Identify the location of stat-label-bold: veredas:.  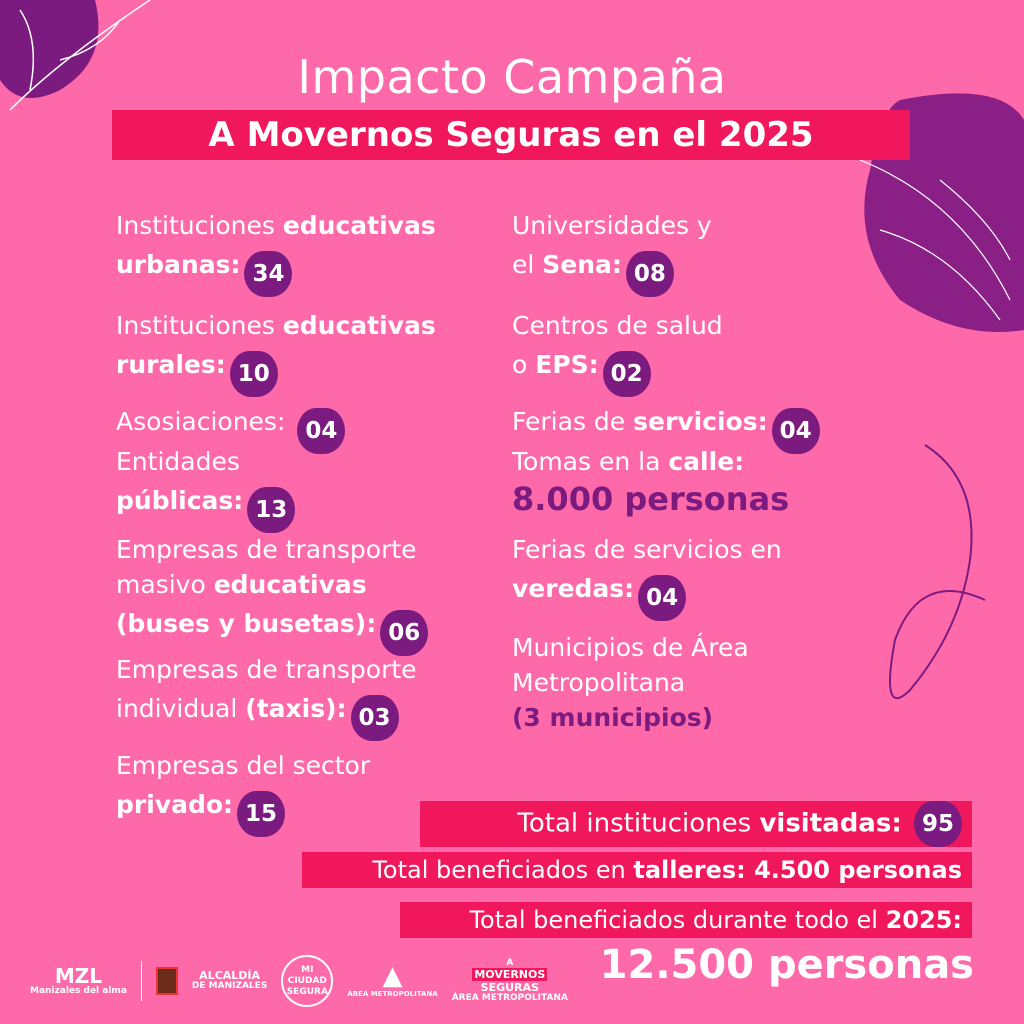
(573, 588).